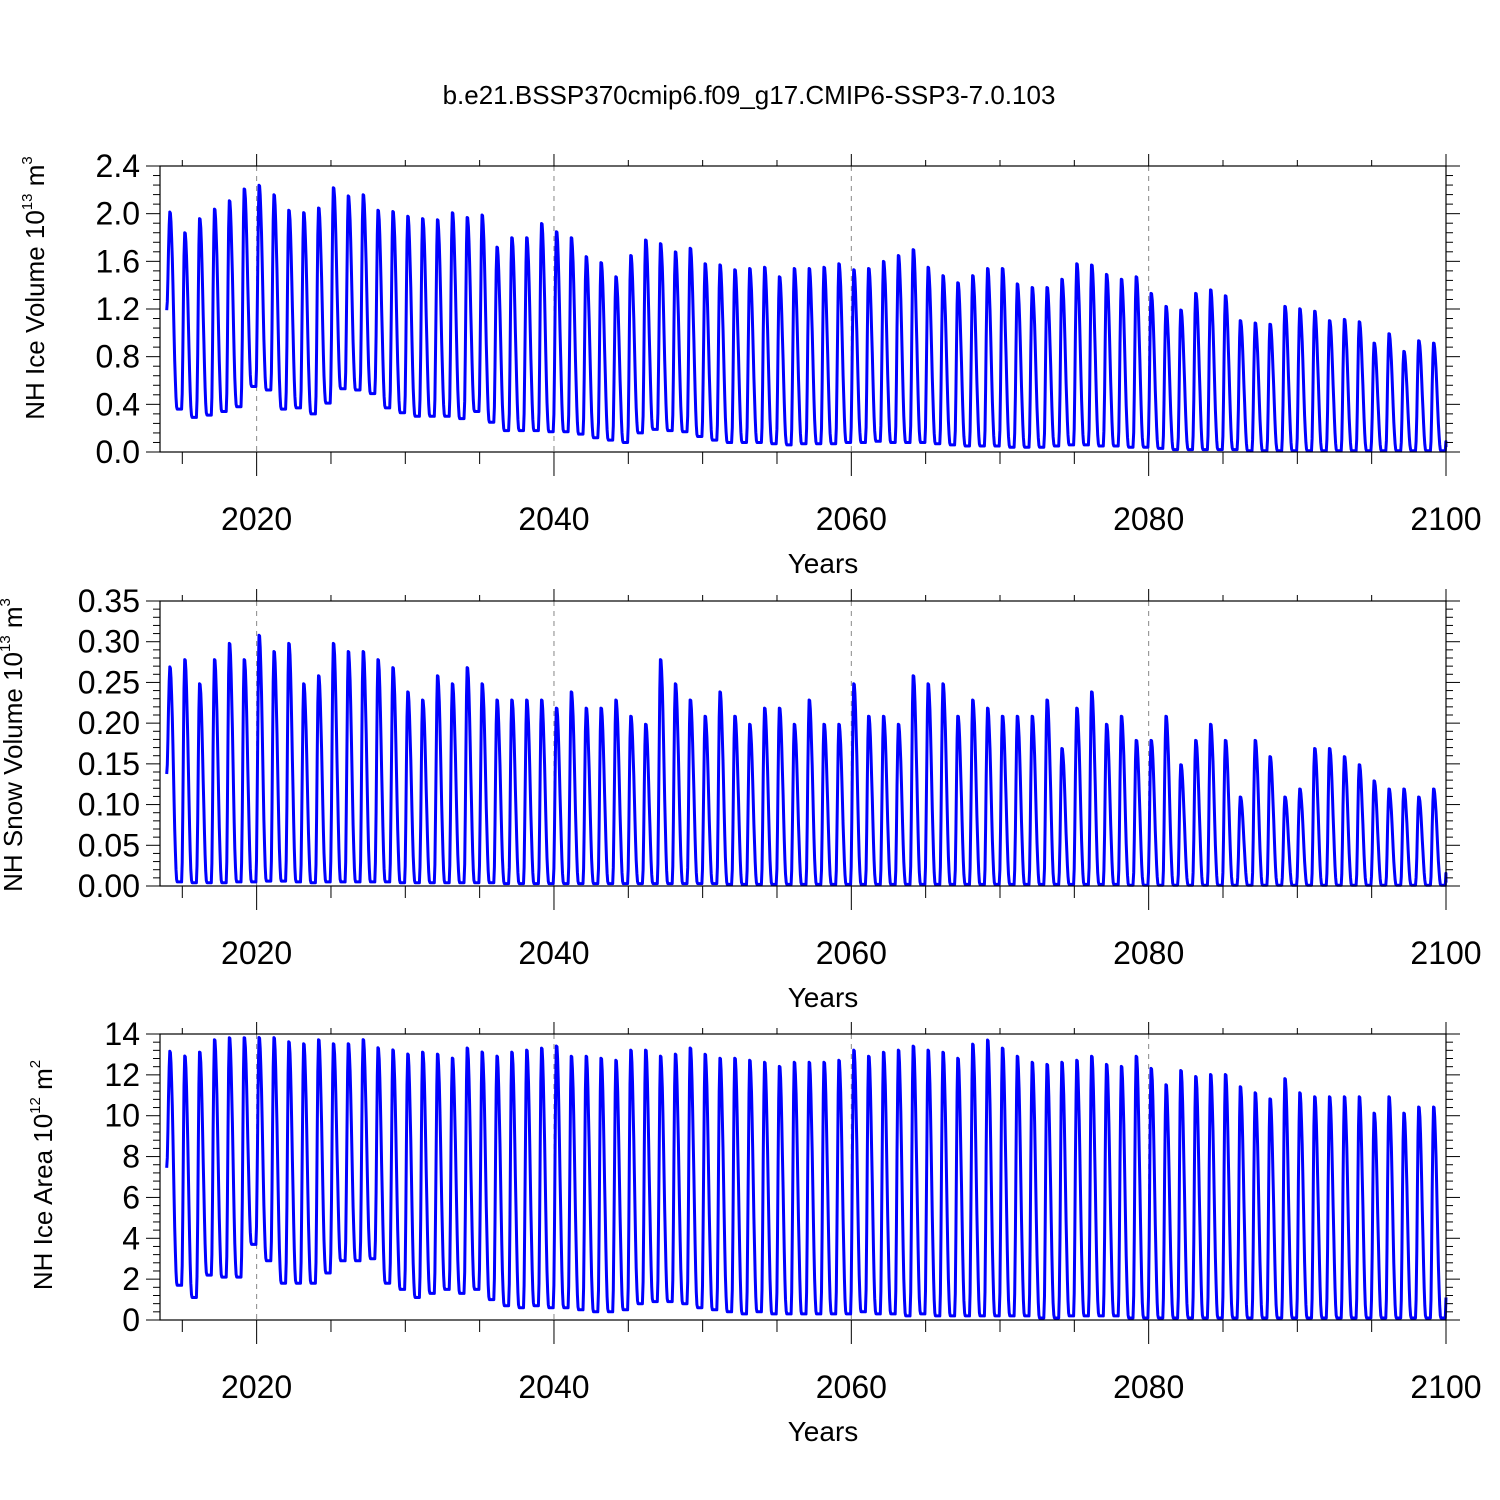 This screenshot has height=1500, width=1500. Describe the element at coordinates (118, 214) in the screenshot. I see `y-tick-label: 2.0` at that location.